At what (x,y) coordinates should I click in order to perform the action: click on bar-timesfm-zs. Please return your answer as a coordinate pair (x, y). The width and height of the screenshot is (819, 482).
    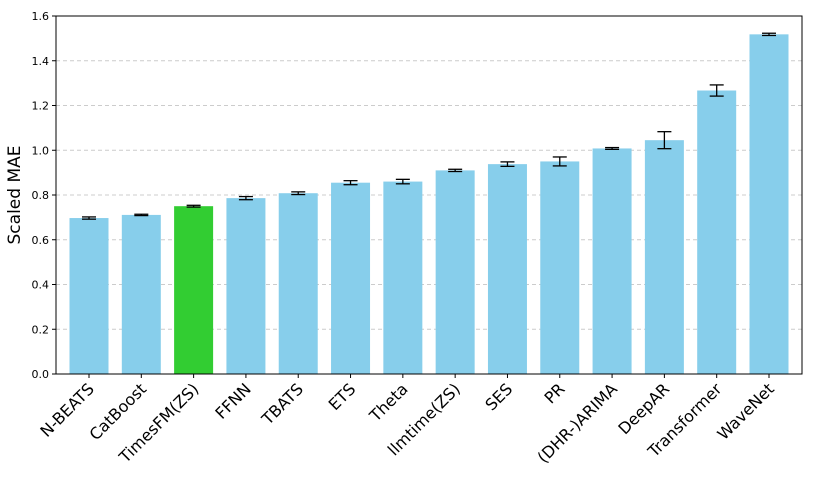
    Looking at the image, I should click on (194, 290).